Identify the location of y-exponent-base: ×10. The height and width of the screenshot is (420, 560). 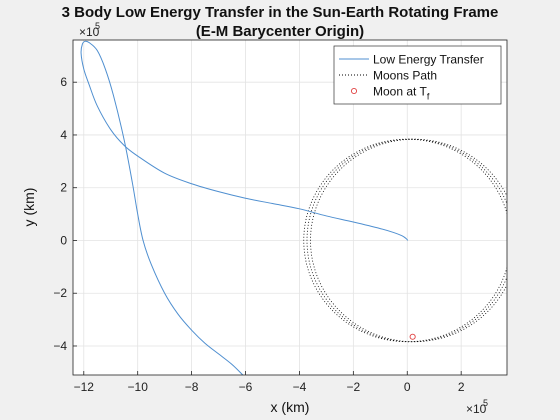
(89, 32).